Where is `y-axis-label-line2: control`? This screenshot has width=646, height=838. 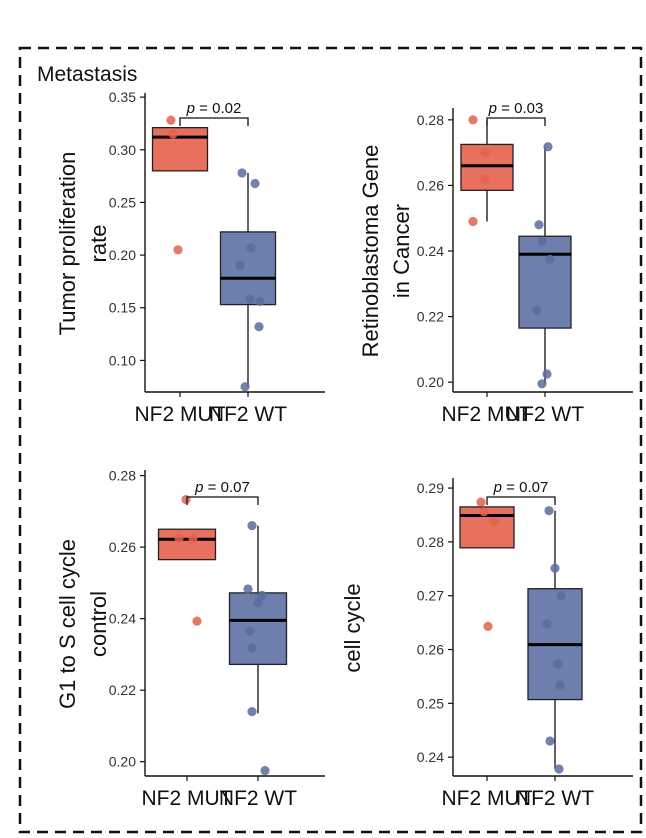 y-axis-label-line2: control is located at coordinates (98, 624).